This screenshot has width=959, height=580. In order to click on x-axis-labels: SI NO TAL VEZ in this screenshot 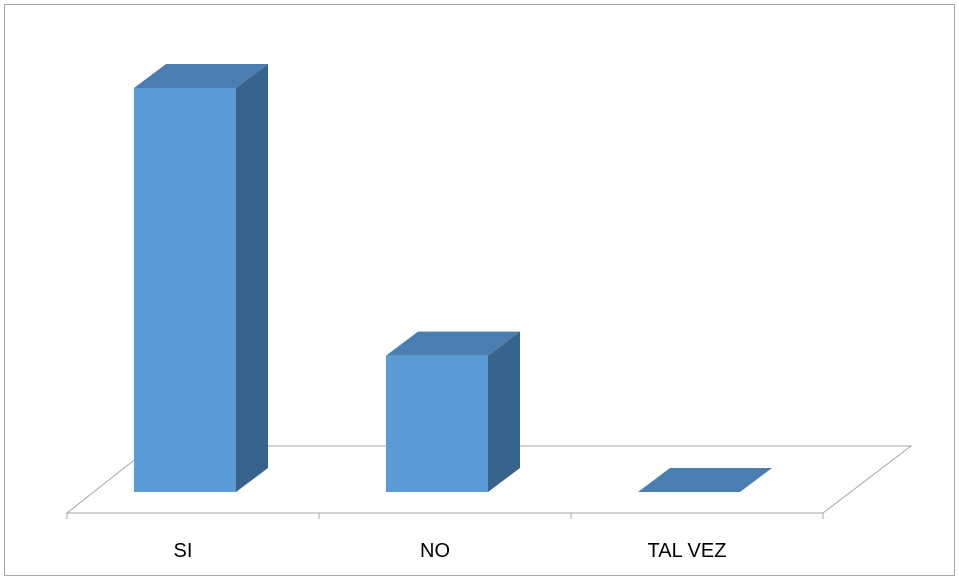, I will do `click(450, 551)`.